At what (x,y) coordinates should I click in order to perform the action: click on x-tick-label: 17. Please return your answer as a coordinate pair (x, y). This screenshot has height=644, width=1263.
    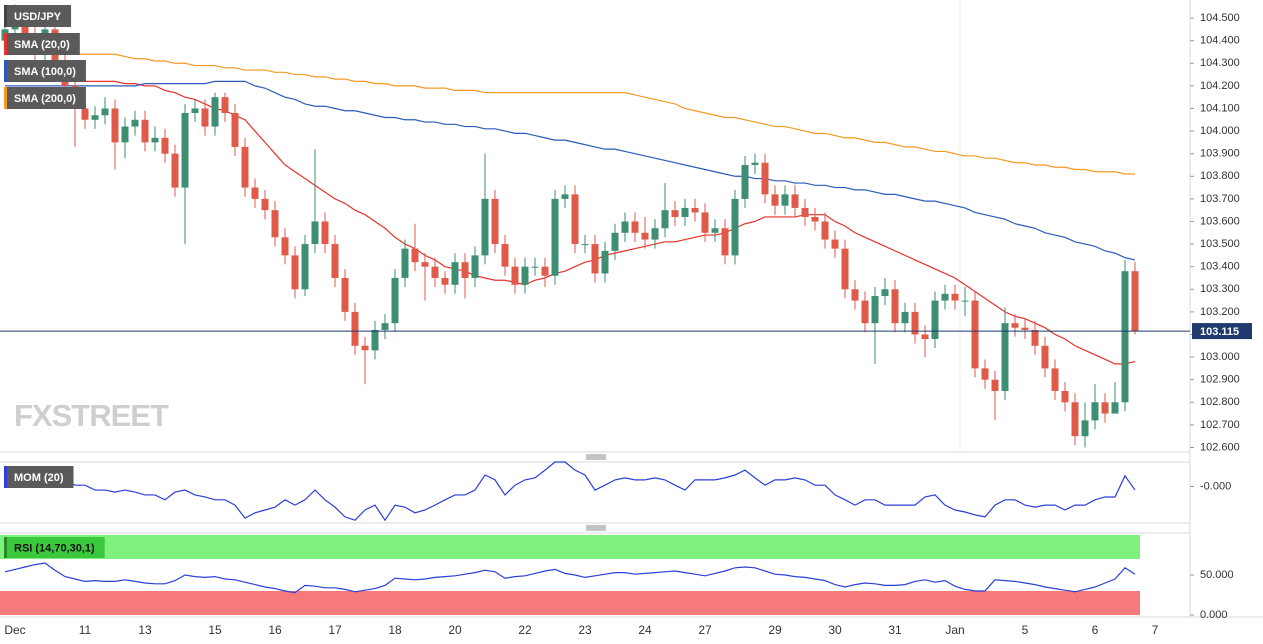
    Looking at the image, I should click on (335, 630).